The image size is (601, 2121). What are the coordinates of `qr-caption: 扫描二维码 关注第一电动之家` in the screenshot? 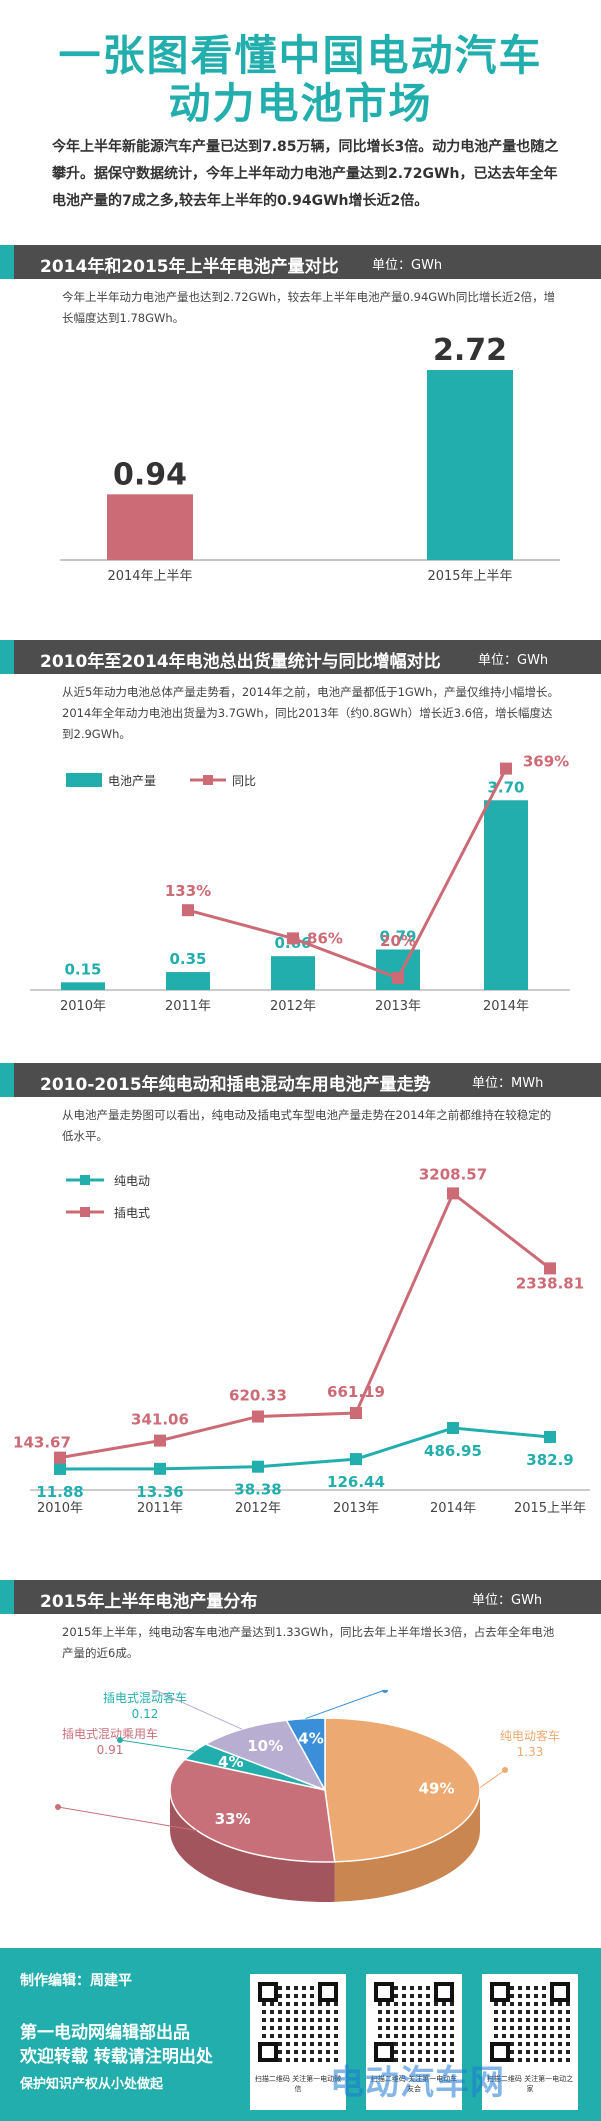 It's located at (530, 2084).